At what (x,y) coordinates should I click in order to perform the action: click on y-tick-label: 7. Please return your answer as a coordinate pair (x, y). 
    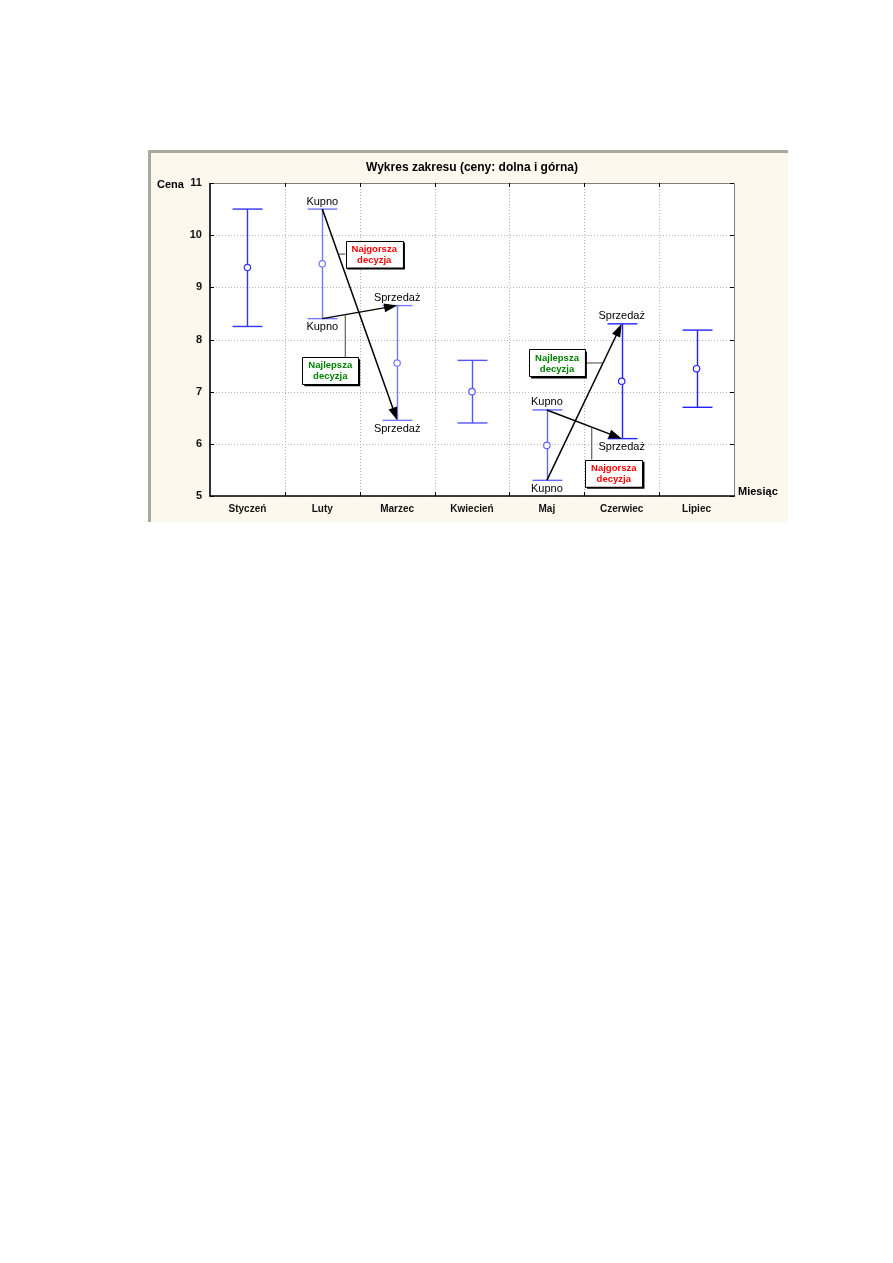
    Looking at the image, I should click on (198, 390).